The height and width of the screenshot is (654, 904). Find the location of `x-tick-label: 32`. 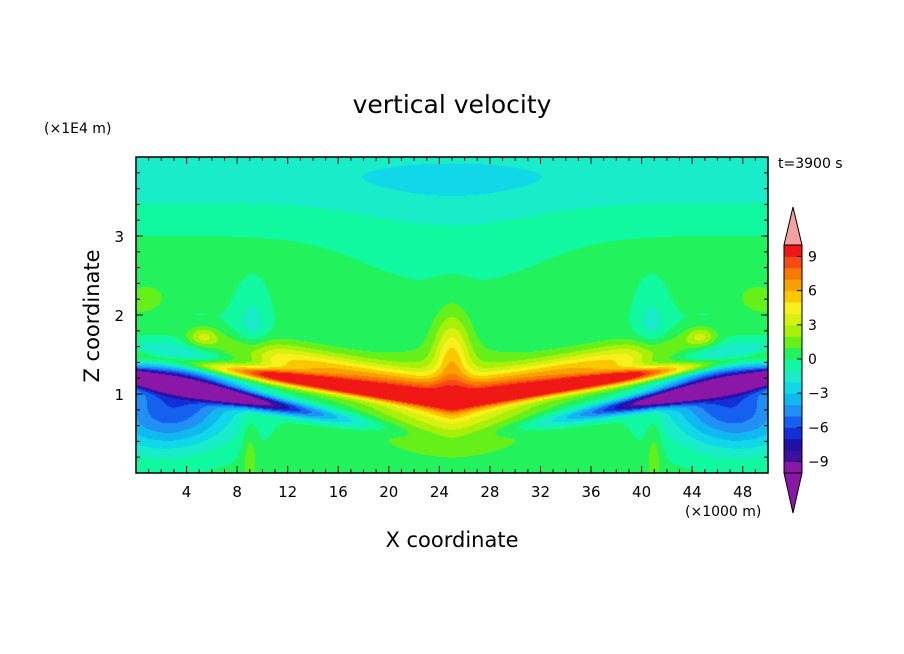

x-tick-label: 32 is located at coordinates (540, 492).